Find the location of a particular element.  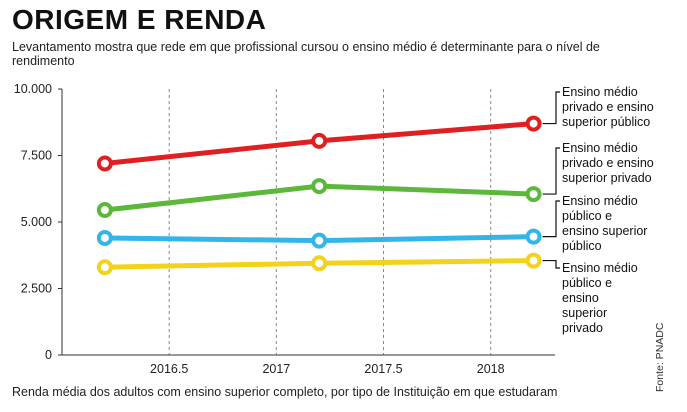

x-tick-label: 2017.5 is located at coordinates (383, 369).